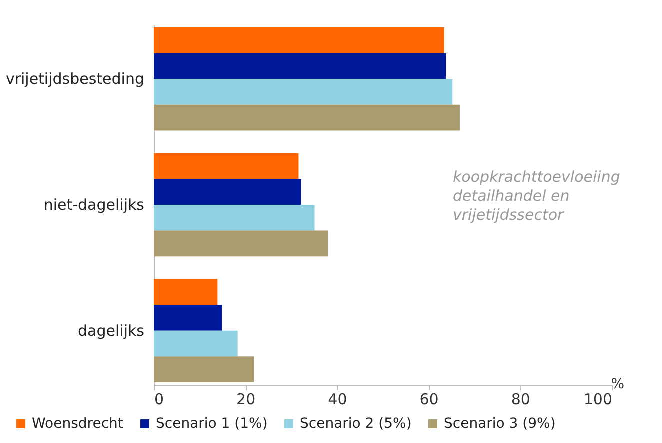 Image resolution: width=662 pixels, height=443 pixels. Describe the element at coordinates (520, 399) in the screenshot. I see `x-tick-label: 80` at that location.